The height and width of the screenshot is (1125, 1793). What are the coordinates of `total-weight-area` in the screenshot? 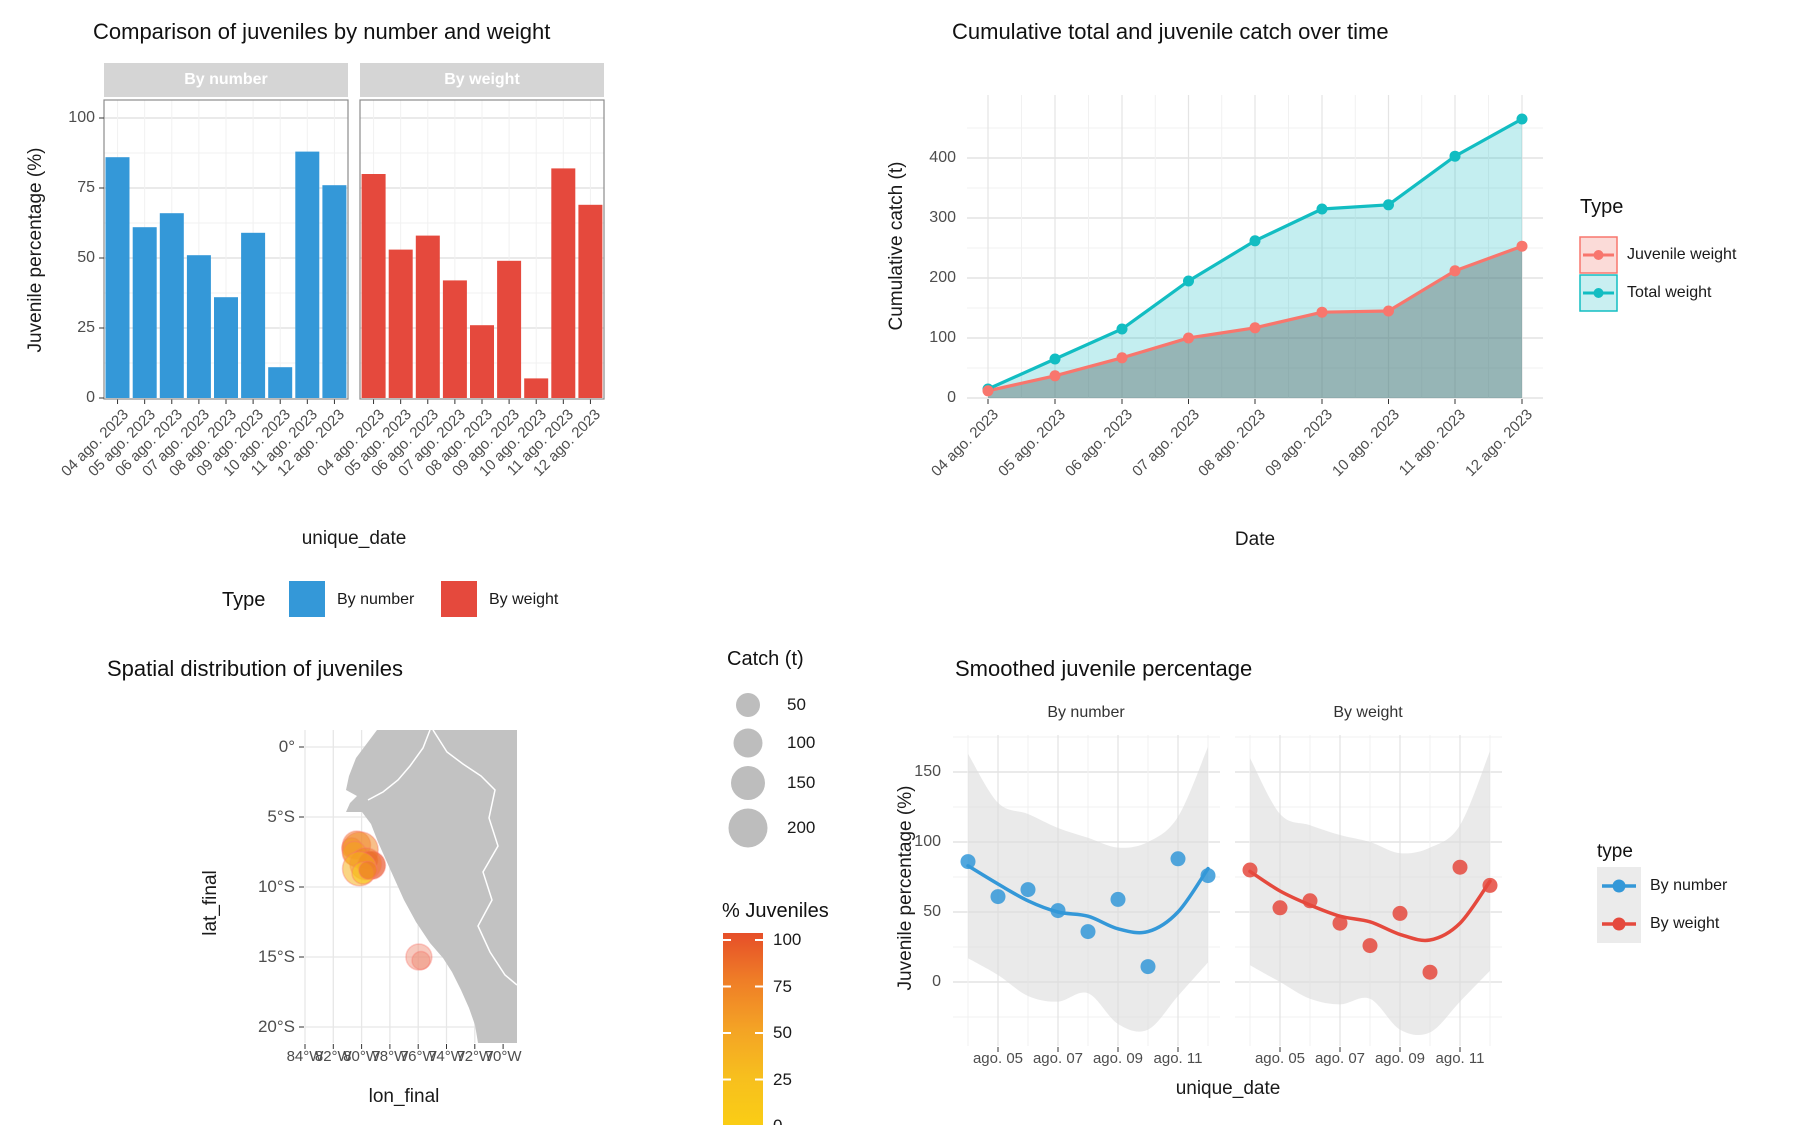 It's located at (1255, 258).